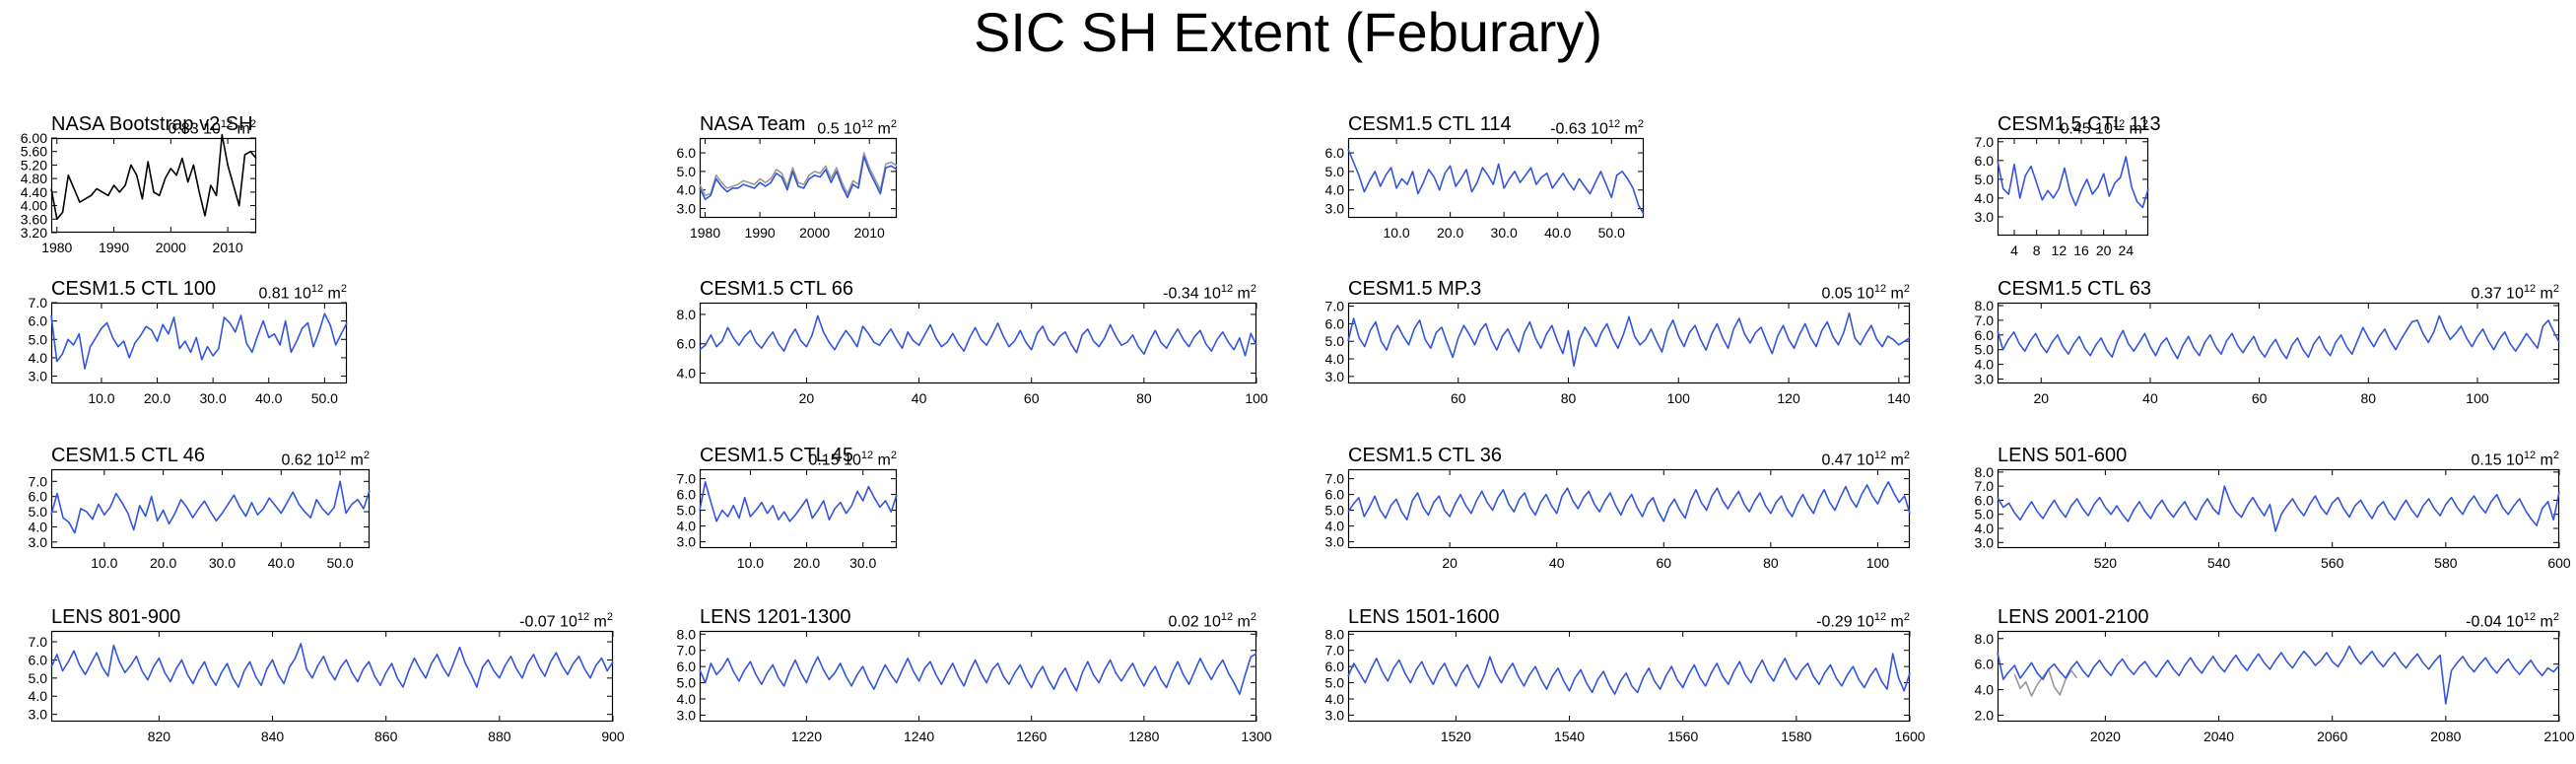 The image size is (2576, 764). Describe the element at coordinates (1834, 622) in the screenshot. I see `trend-value: -0.29` at that location.